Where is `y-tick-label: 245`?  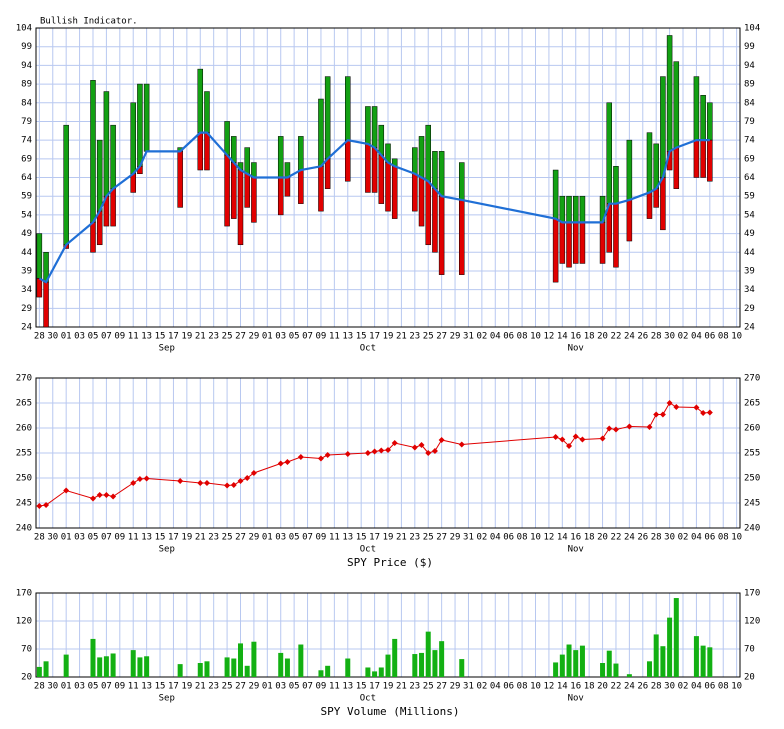 y-tick-label: 245 is located at coordinates (24, 504).